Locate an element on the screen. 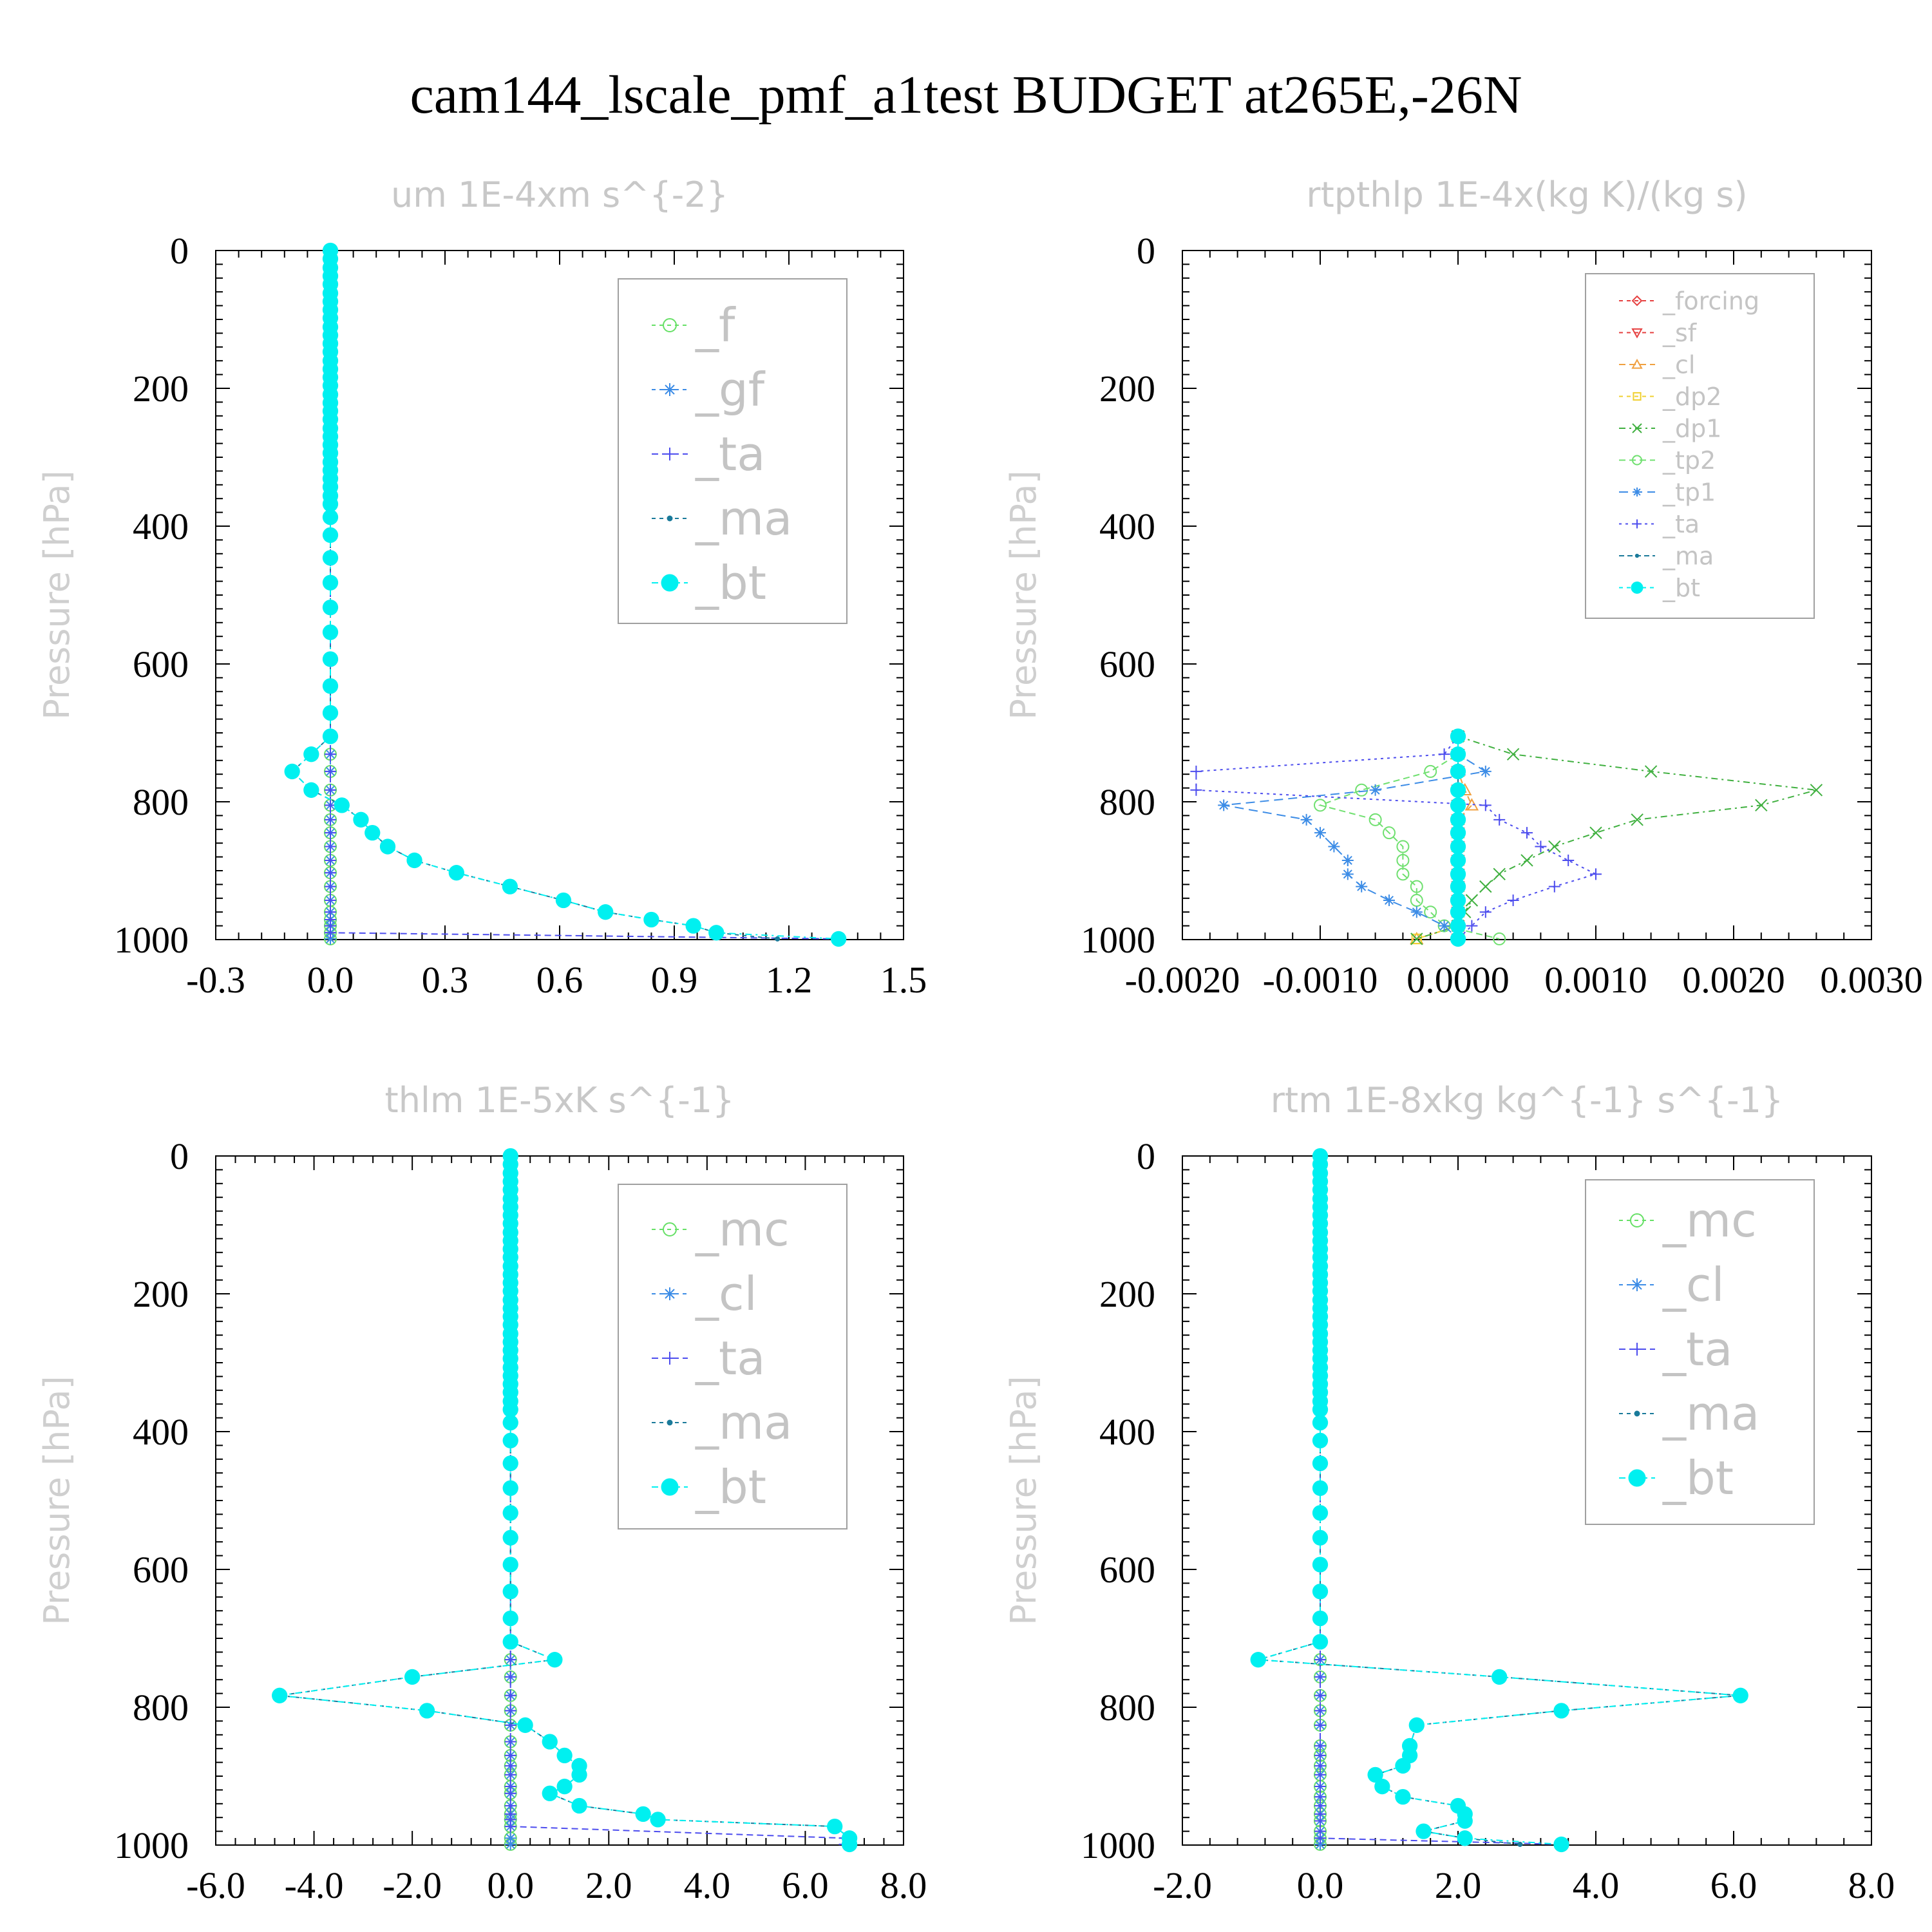  y-axis-label: Pressure [hPa] is located at coordinates (1023, 1500).